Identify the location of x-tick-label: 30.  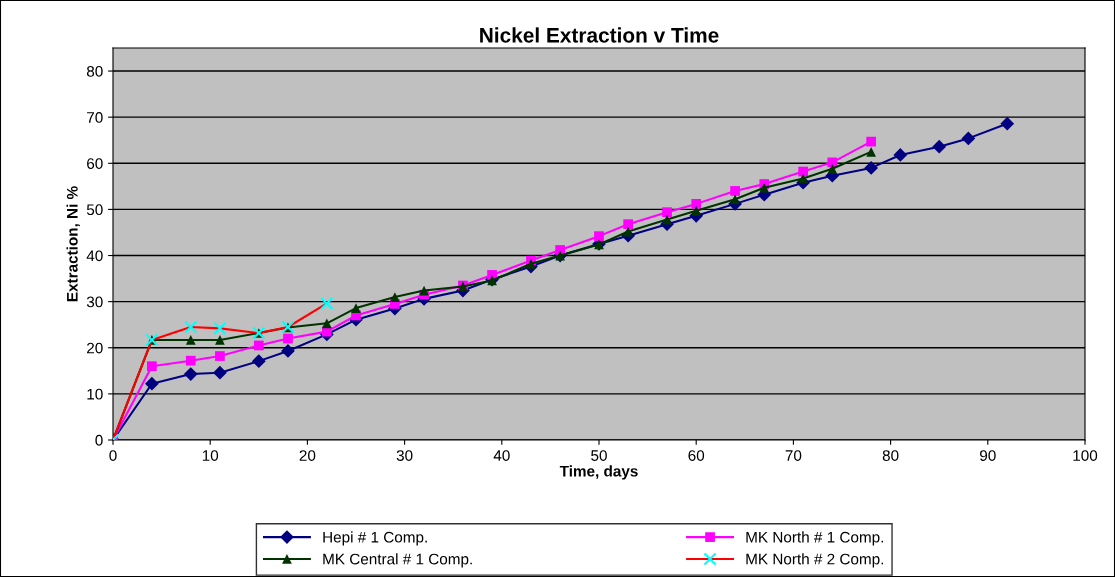
(404, 455).